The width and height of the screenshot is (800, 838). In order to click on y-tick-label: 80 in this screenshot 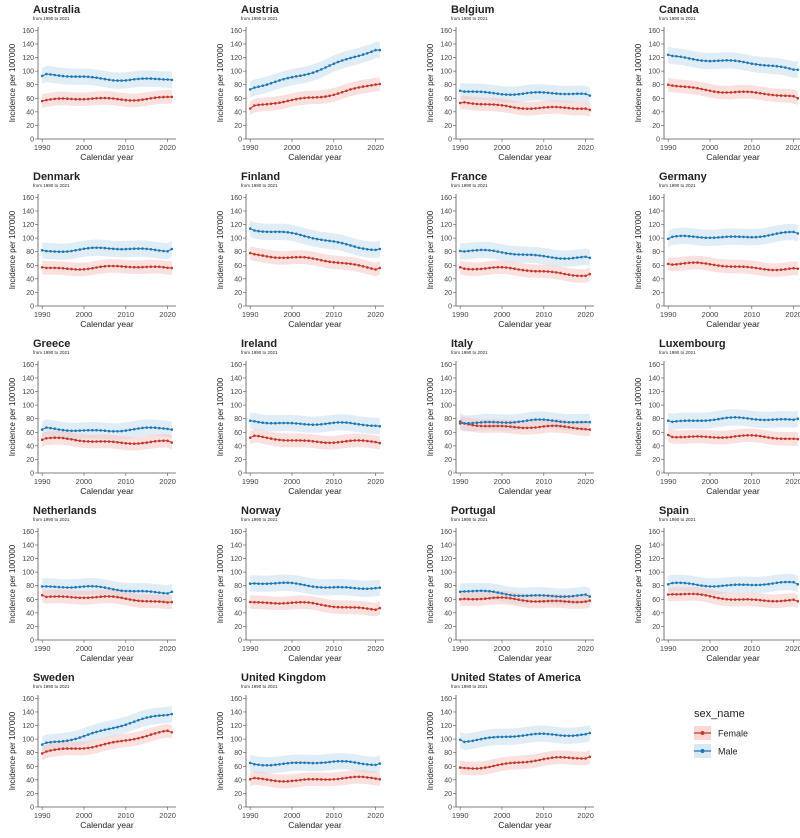, I will do `click(30, 85)`.